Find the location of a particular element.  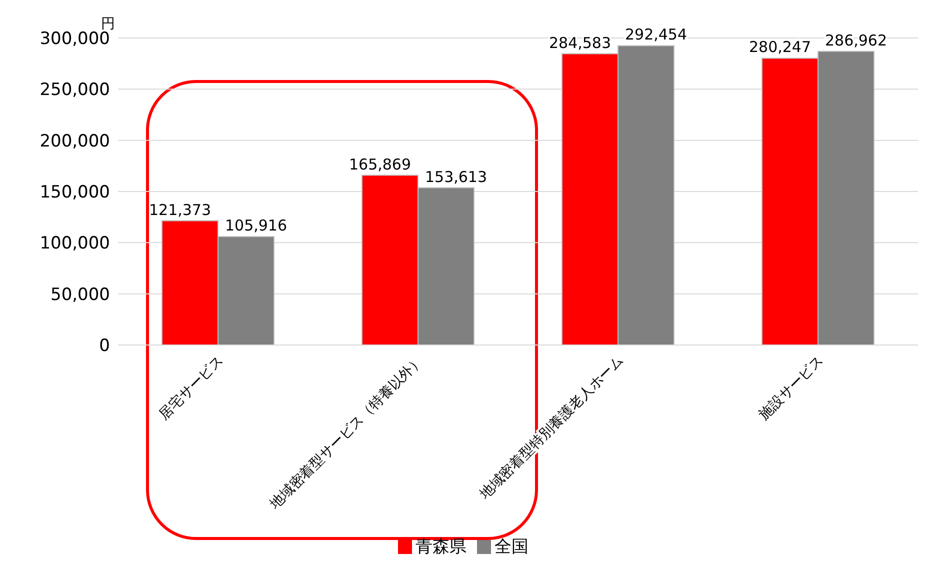

data-label: 286,962 is located at coordinates (856, 40).